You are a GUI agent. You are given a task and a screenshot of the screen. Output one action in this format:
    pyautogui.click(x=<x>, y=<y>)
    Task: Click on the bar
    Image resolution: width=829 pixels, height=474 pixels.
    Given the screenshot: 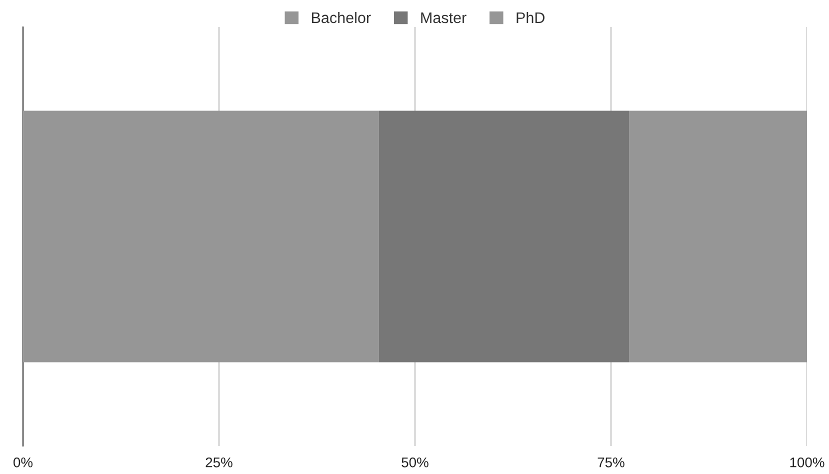 What is the action you would take?
    pyautogui.click(x=718, y=236)
    